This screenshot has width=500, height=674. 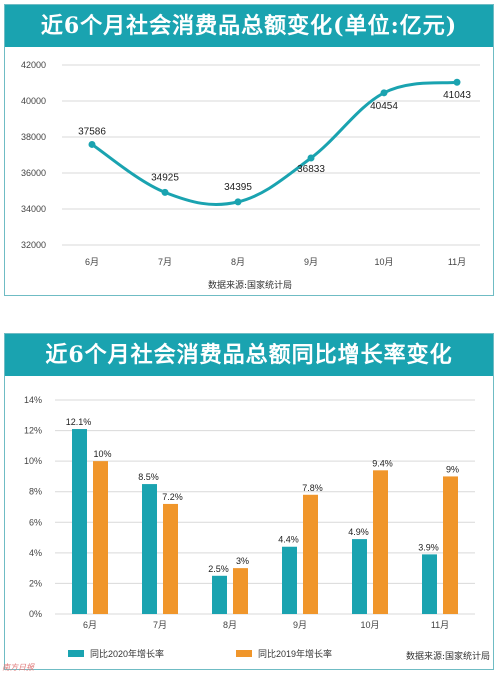 What do you see at coordinates (311, 169) in the screenshot?
I see `data-label: 36833` at bounding box center [311, 169].